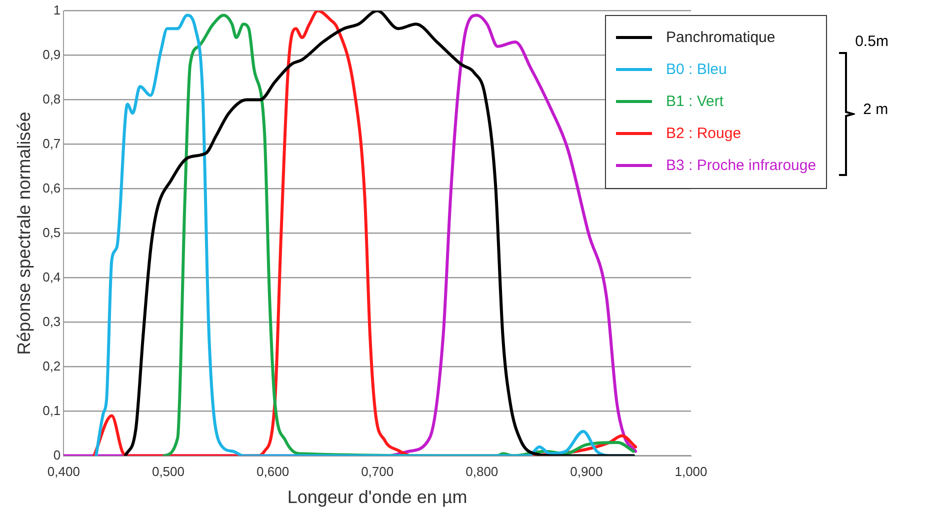 The height and width of the screenshot is (517, 933). I want to click on y-tick-label: 0,4, so click(51, 276).